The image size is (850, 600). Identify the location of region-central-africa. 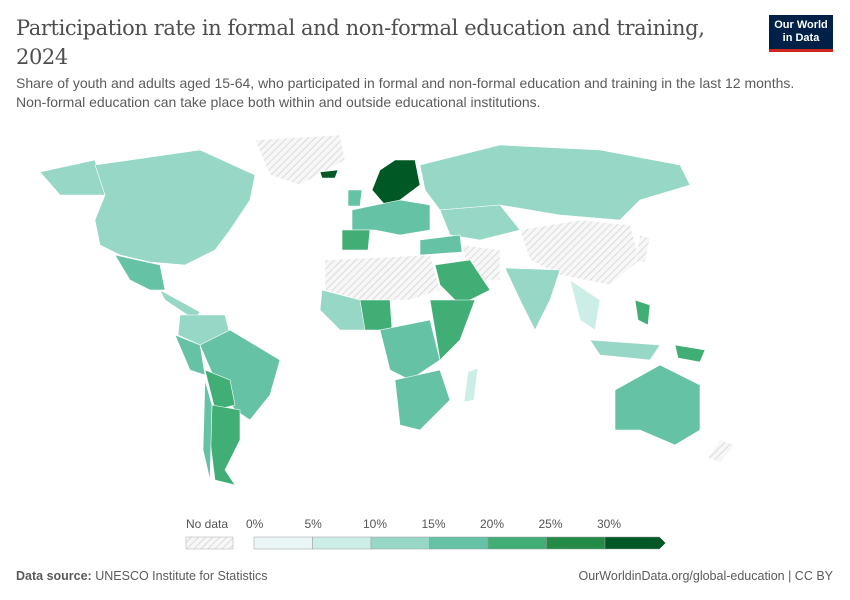
(410, 350).